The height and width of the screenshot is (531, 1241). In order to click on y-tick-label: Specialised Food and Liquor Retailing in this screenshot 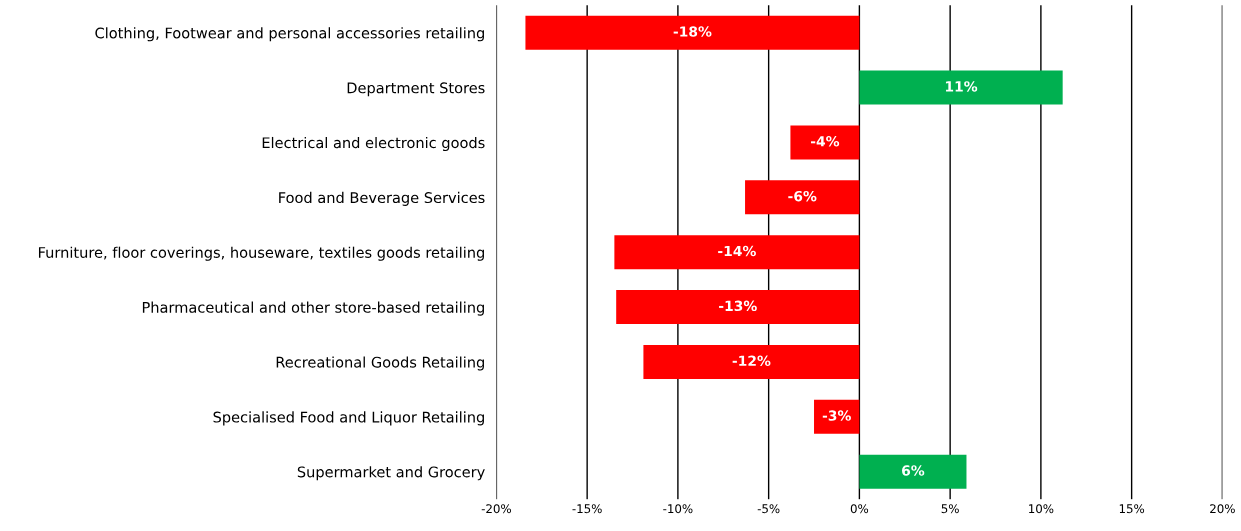, I will do `click(348, 418)`.